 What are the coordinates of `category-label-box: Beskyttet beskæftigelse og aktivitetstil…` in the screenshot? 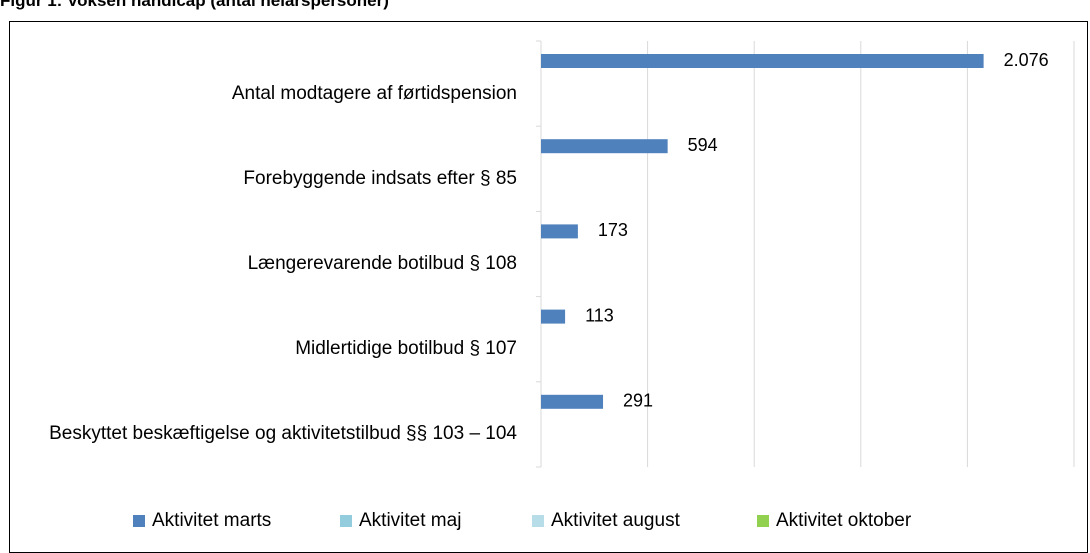 It's located at (283, 442).